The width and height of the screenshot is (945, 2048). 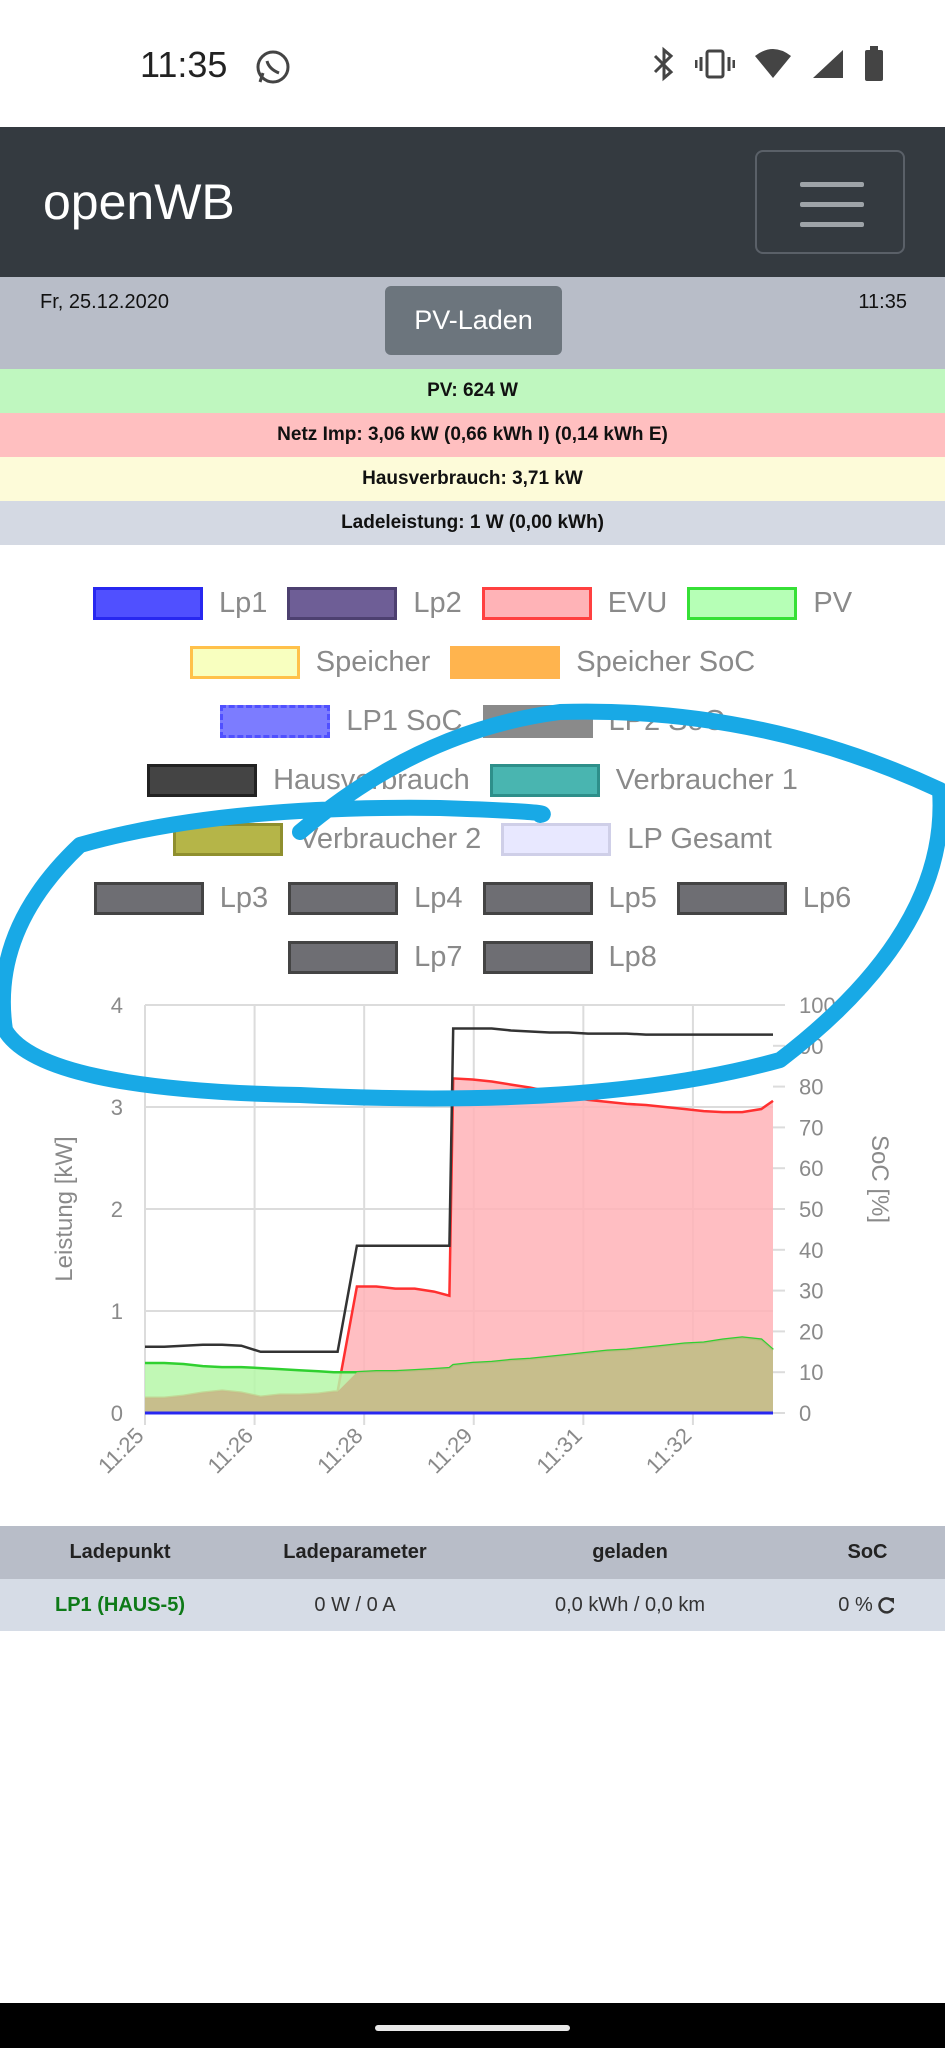 I want to click on legend-row: Speicher Speicher SoC, so click(x=472, y=662).